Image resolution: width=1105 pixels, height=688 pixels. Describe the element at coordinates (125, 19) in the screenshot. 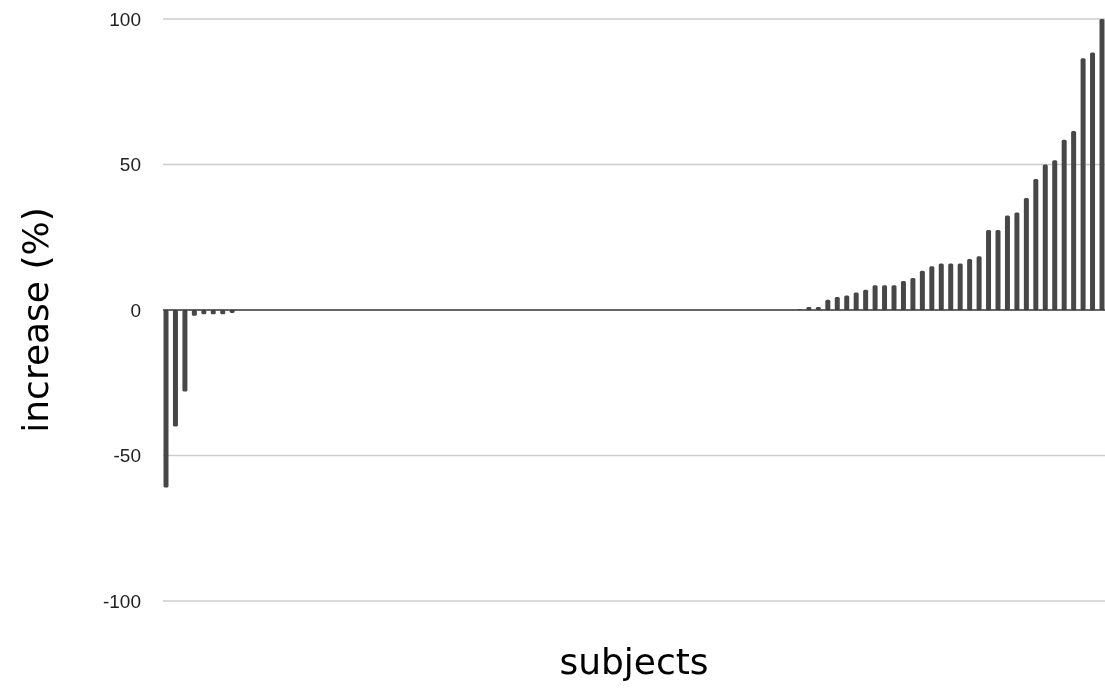

I see `y-tick-label: 100` at that location.